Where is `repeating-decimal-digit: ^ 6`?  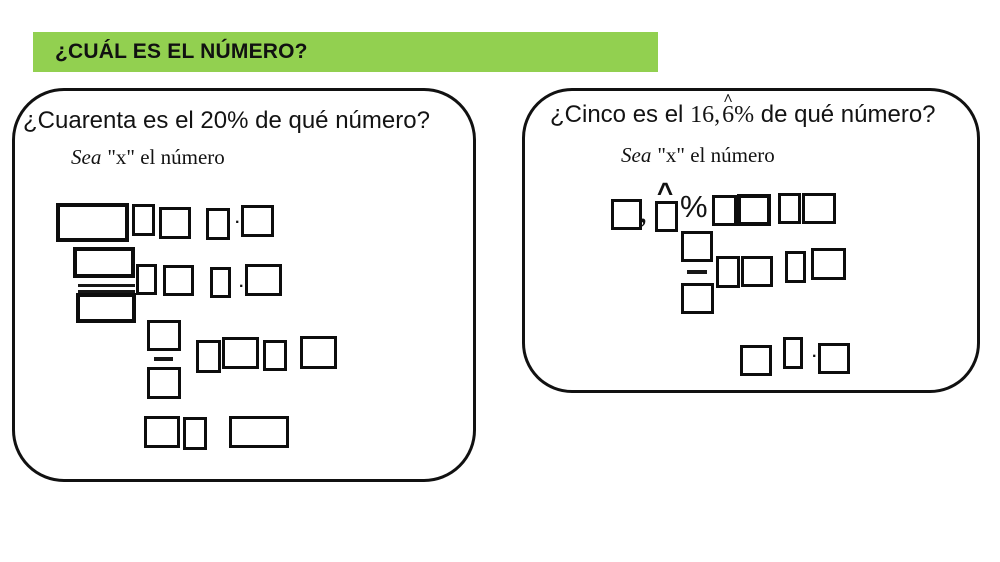
repeating-decimal-digit: ^ 6 is located at coordinates (728, 109).